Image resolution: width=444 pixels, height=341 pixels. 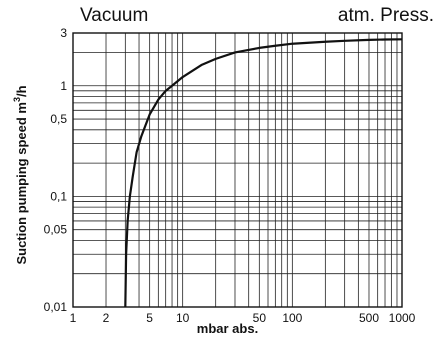 I want to click on x-tick-labels: 1 2 5 10 50 100 500 1000, so click(x=243, y=318).